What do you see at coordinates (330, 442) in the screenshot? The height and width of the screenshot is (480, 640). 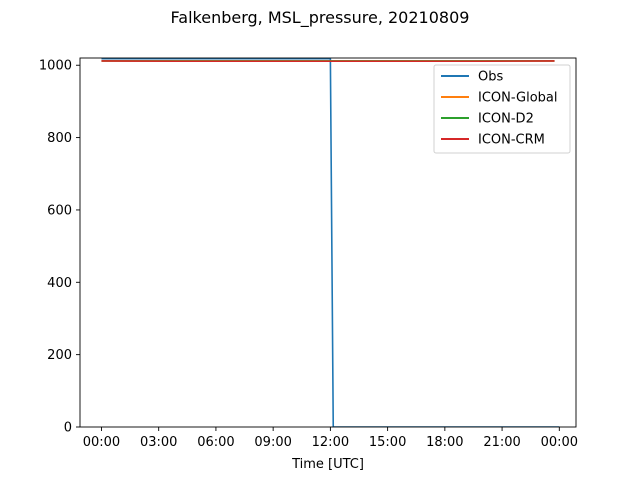 I see `x-tick-label: 12:00` at bounding box center [330, 442].